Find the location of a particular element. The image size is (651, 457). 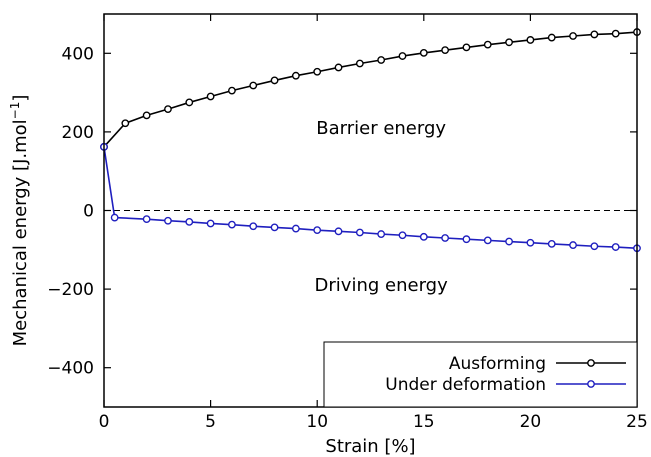

y-tick-label: −200 is located at coordinates (70, 290).